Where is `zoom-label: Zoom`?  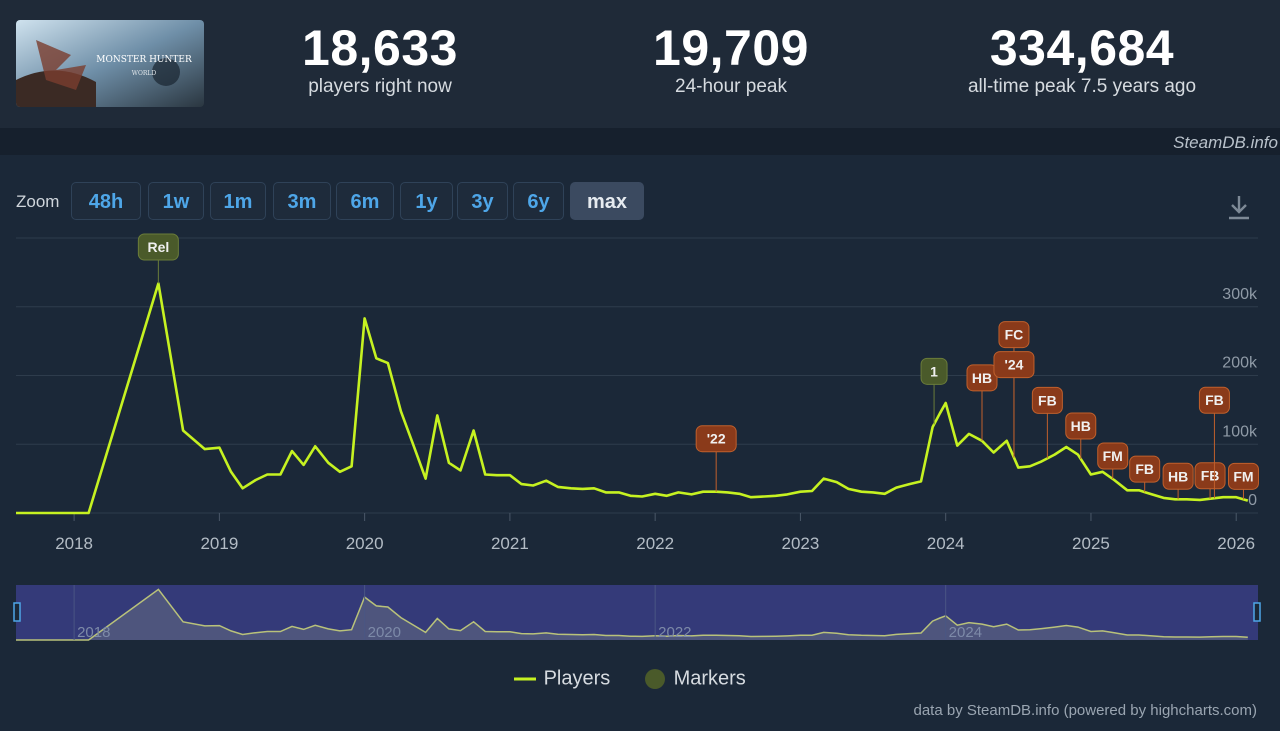 zoom-label: Zoom is located at coordinates (38, 201).